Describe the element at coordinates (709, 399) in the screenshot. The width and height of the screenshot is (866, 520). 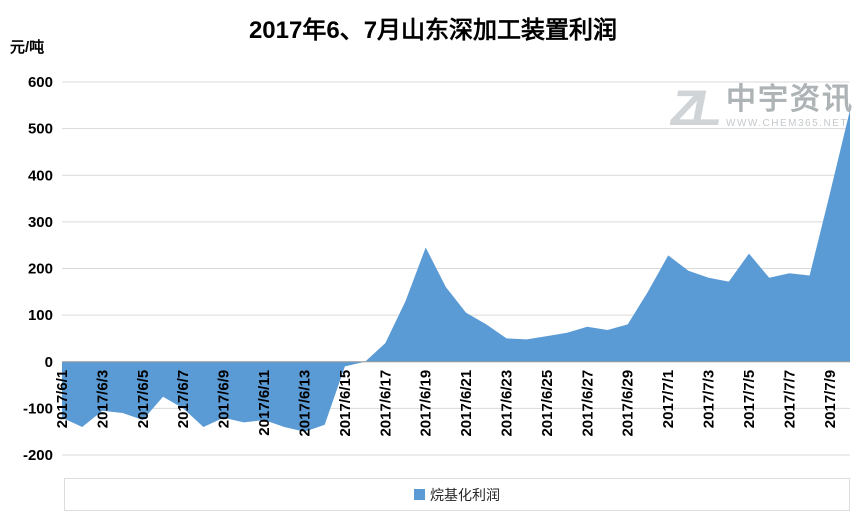
I see `svg-text: 2017/7/3` at that location.